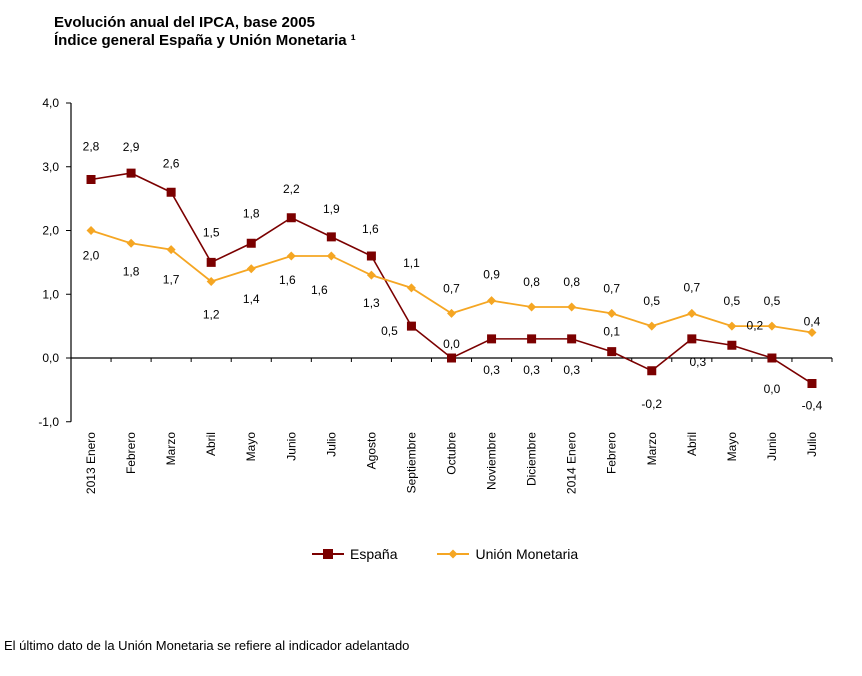 This screenshot has width=862, height=676. What do you see at coordinates (371, 303) in the screenshot?
I see `data-label-union-monetaria: 1,3` at bounding box center [371, 303].